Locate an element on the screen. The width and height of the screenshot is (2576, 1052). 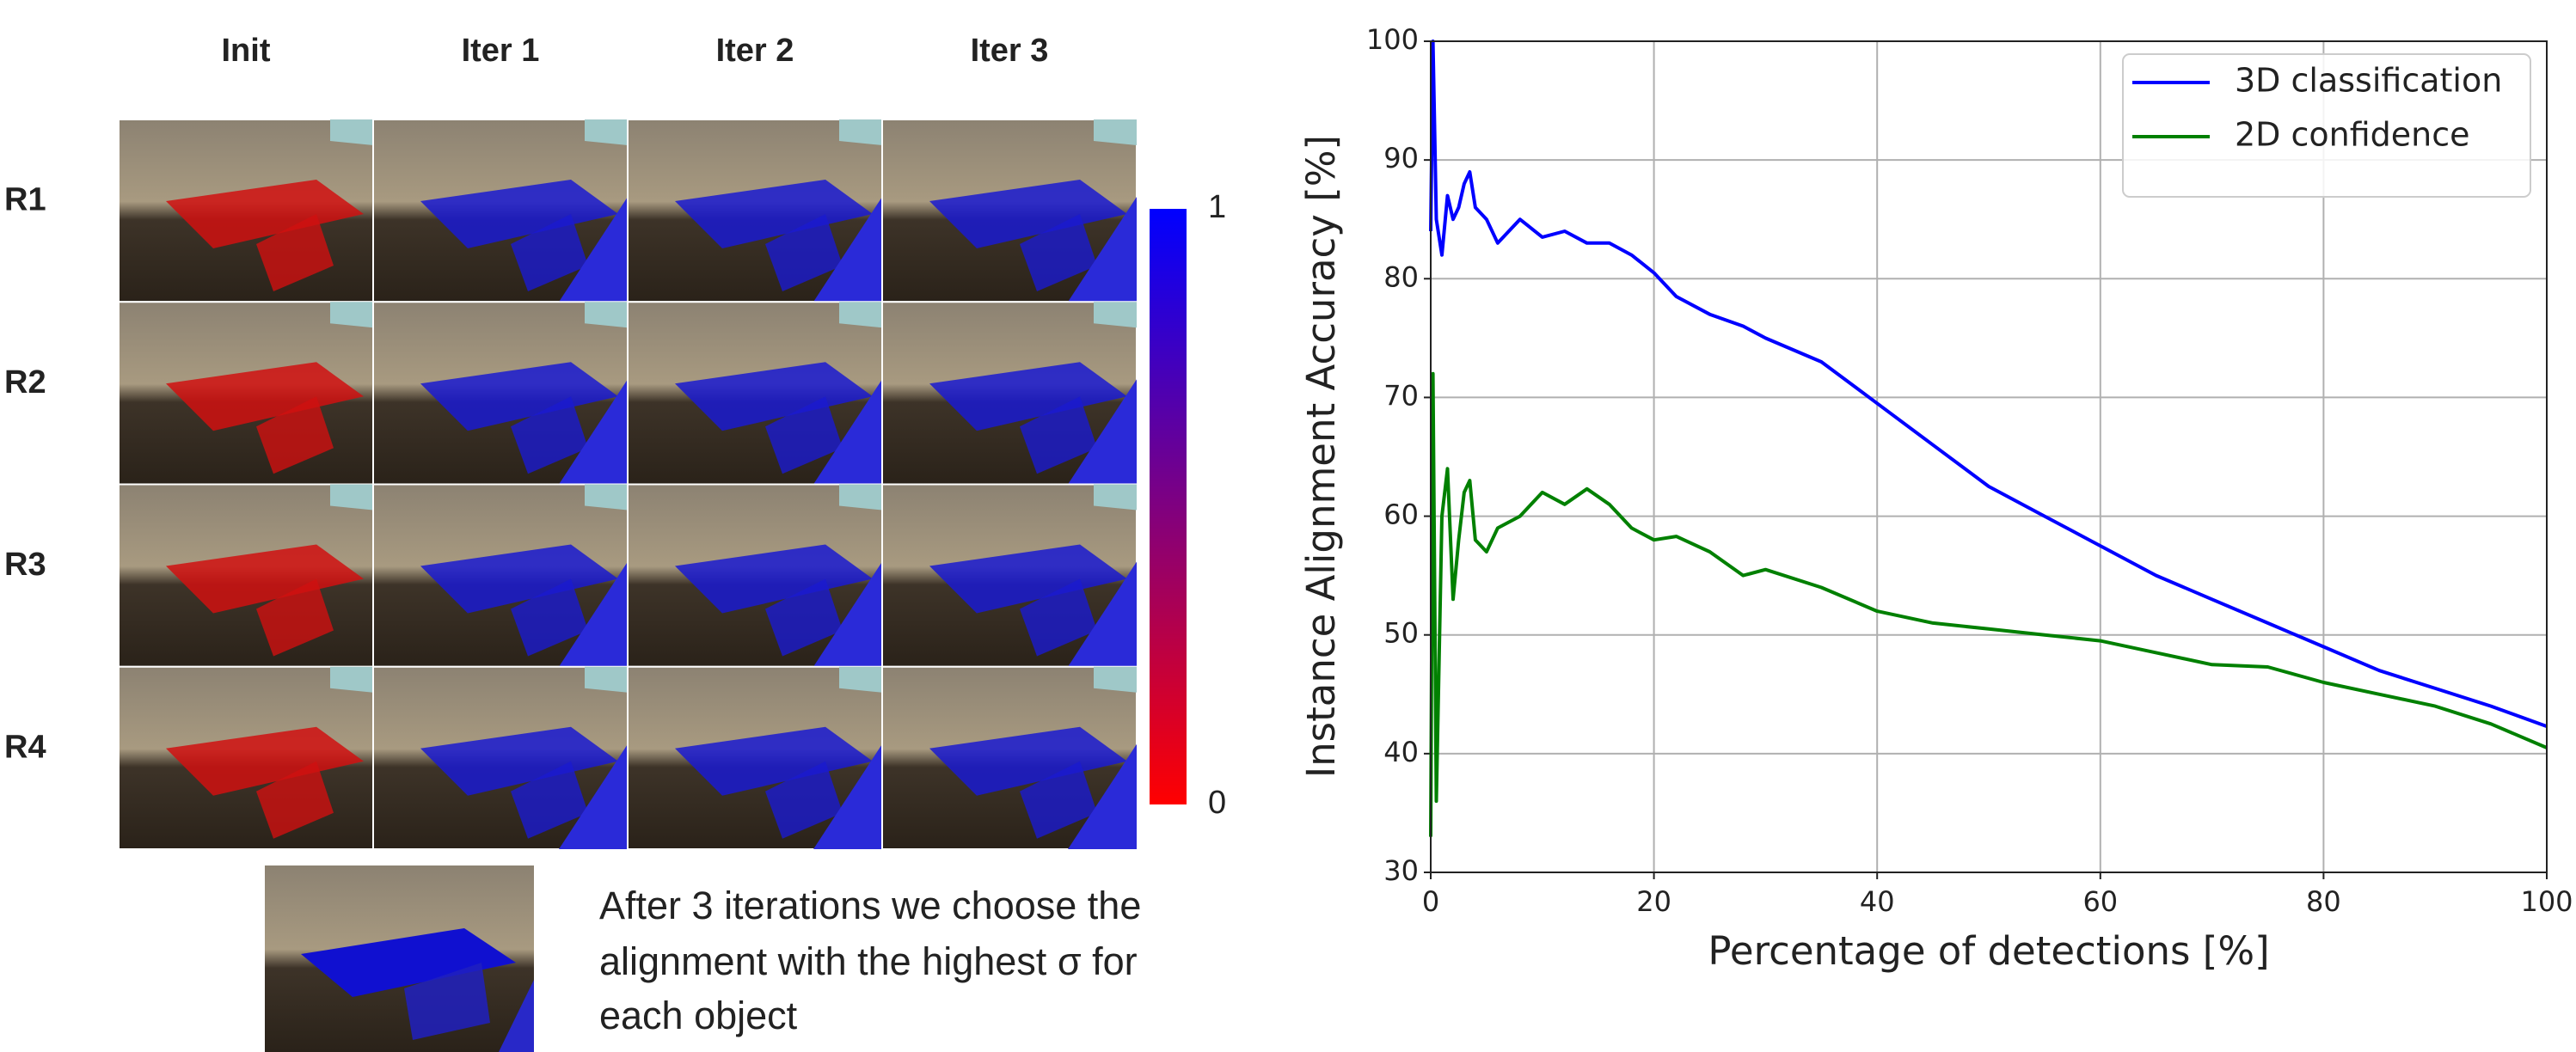
y-tick-label: 100 is located at coordinates (1392, 39).